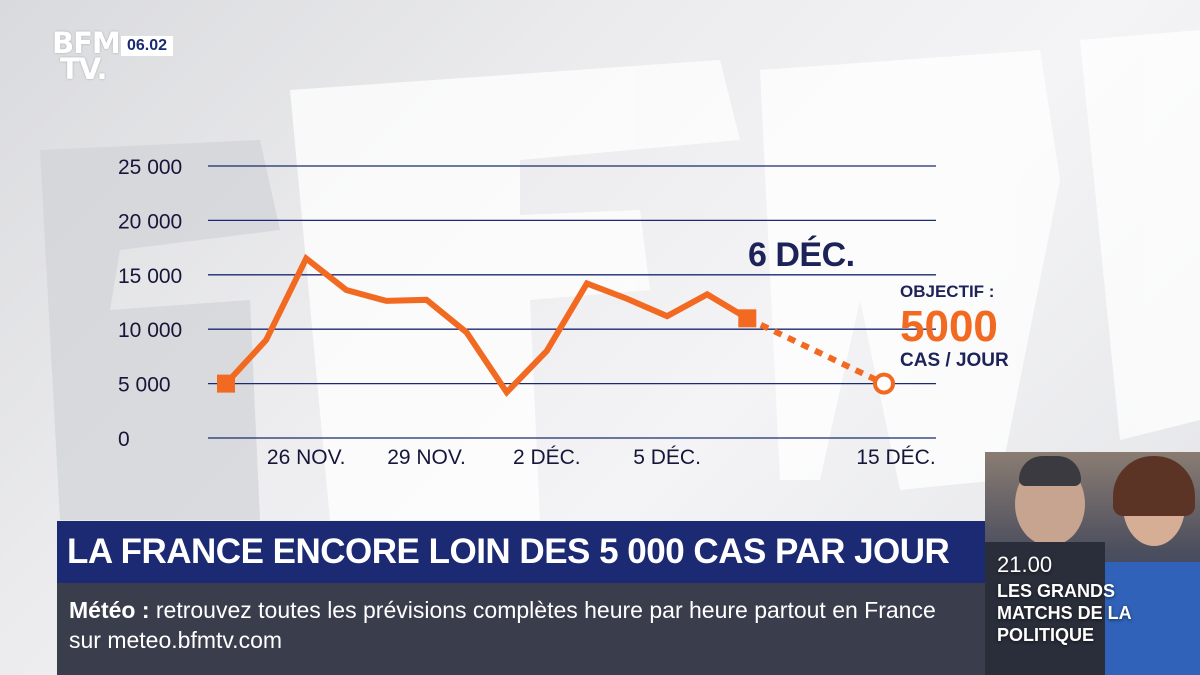  What do you see at coordinates (86, 43) in the screenshot?
I see `logo-line-1: BFM` at bounding box center [86, 43].